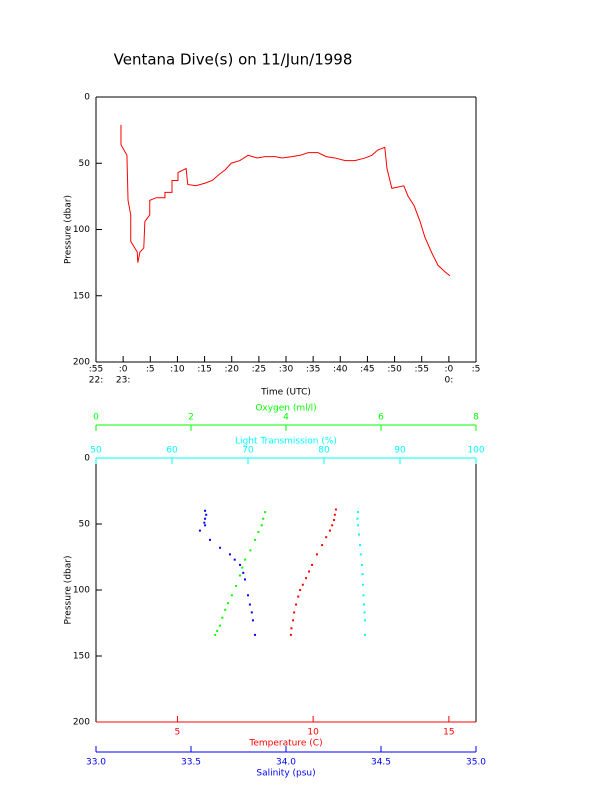 The width and height of the screenshot is (612, 785). What do you see at coordinates (448, 733) in the screenshot?
I see `x-tick-label: 15` at bounding box center [448, 733].